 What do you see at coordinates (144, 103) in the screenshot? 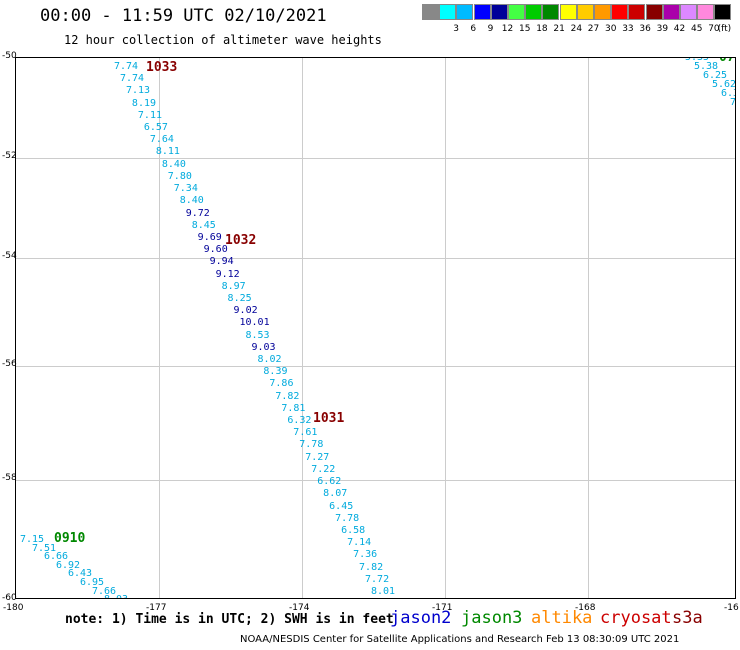
I see `wave-height-point: 8.19` at bounding box center [144, 103].